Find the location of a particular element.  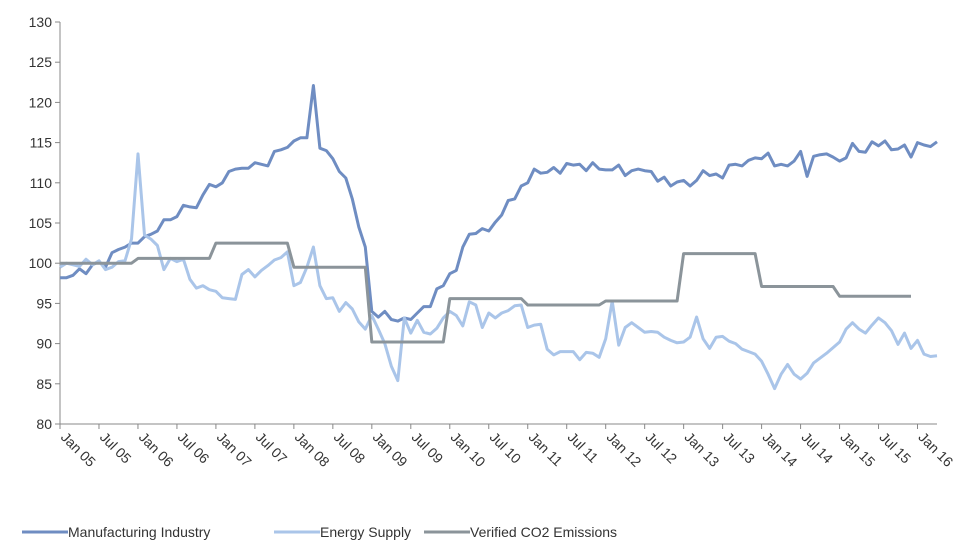

x-tick-label: Jan 11 is located at coordinates (546, 449).